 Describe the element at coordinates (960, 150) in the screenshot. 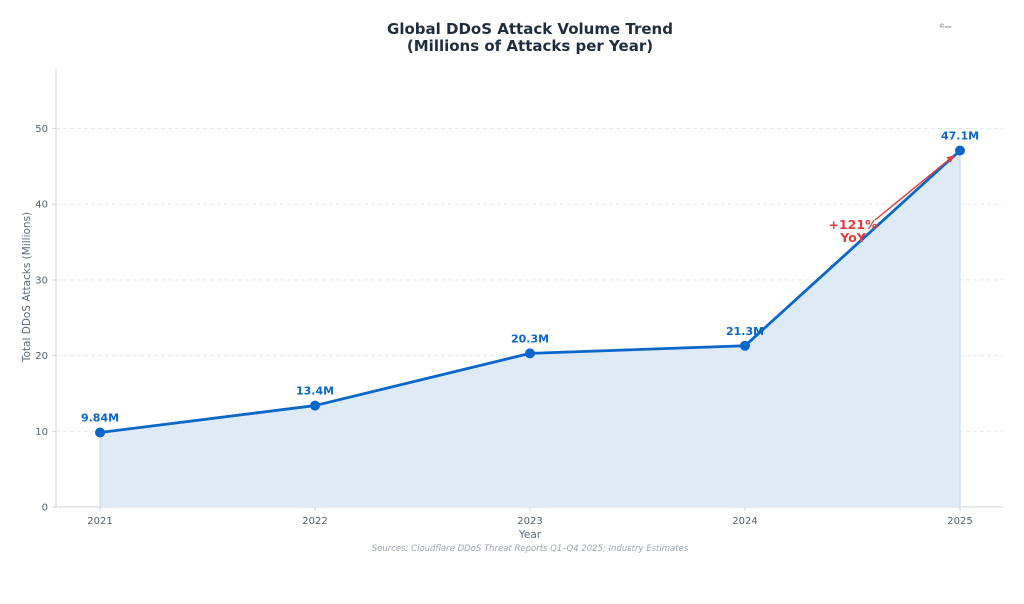

I see `data-point-2025` at that location.